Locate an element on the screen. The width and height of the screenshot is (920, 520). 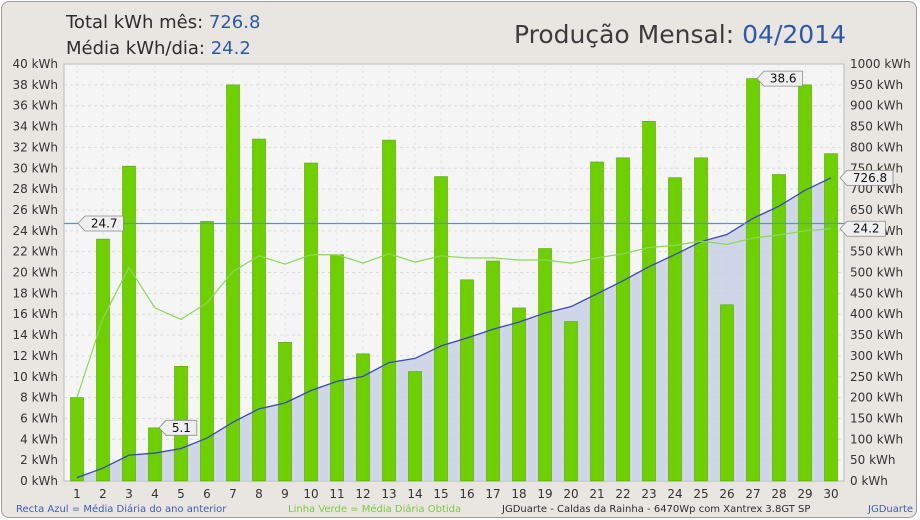
x-tick-label: 20 is located at coordinates (570, 494).